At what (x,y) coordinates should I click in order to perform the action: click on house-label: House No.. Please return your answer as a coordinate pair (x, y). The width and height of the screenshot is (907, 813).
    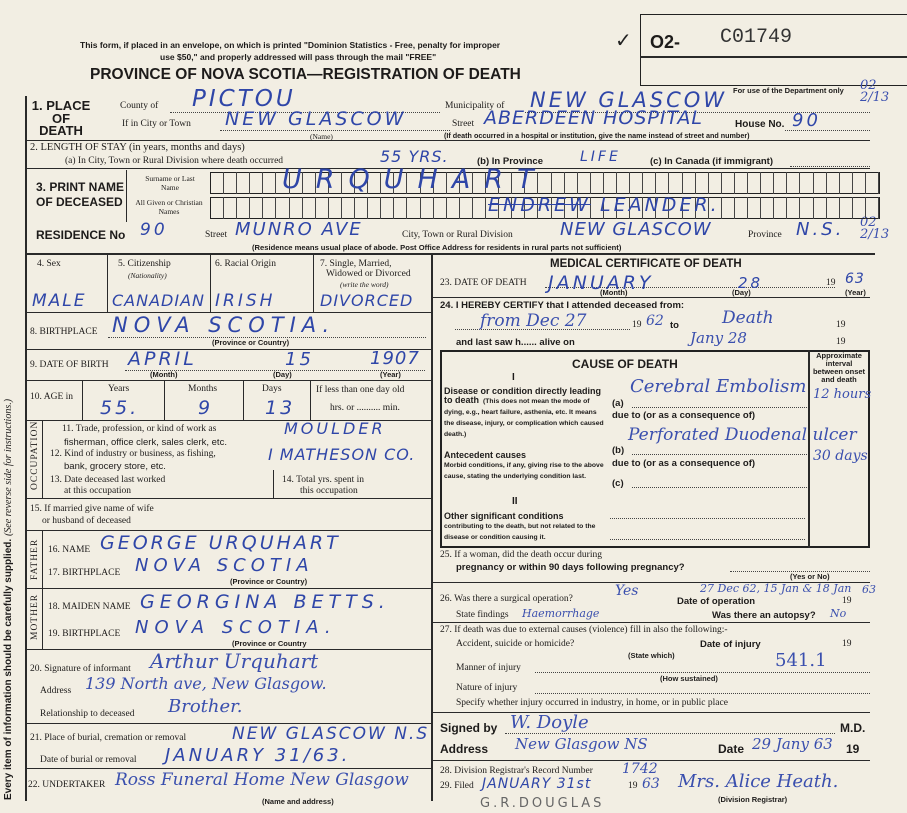
    Looking at the image, I should click on (760, 124).